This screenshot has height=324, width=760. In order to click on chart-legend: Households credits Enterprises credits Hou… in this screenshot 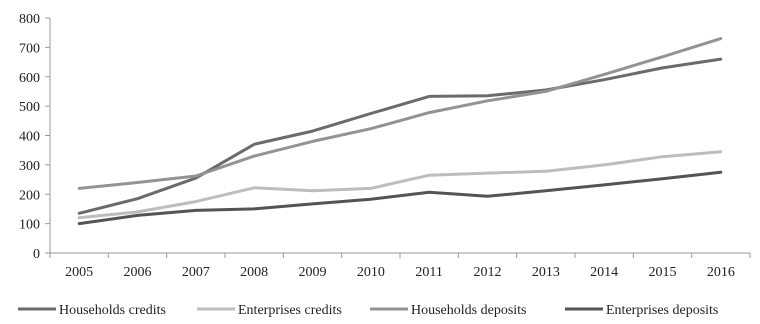, I will do `click(368, 310)`.